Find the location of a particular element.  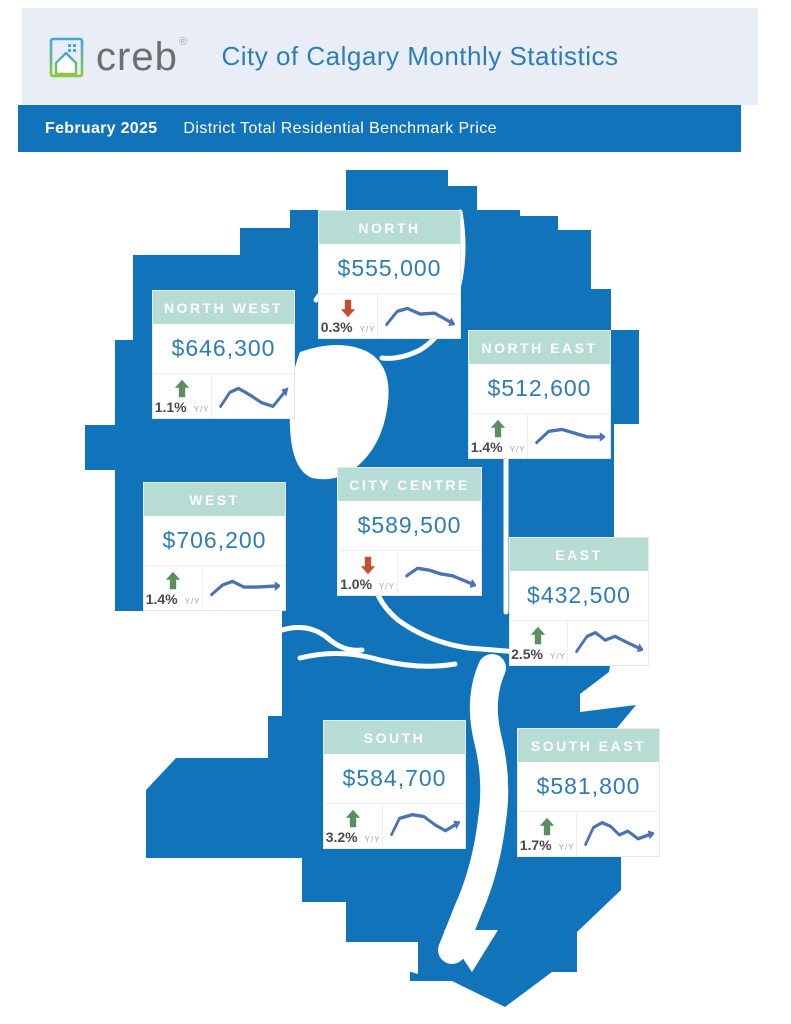

district-card-city_centre: CITY CENTRE $589,500 1.0% Y/Y is located at coordinates (409, 531).